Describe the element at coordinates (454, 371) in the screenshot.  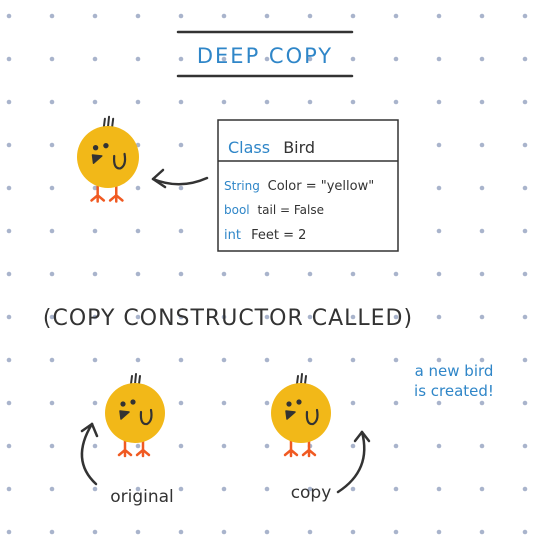
I see `new-bird-note-line1: a new bird` at that location.